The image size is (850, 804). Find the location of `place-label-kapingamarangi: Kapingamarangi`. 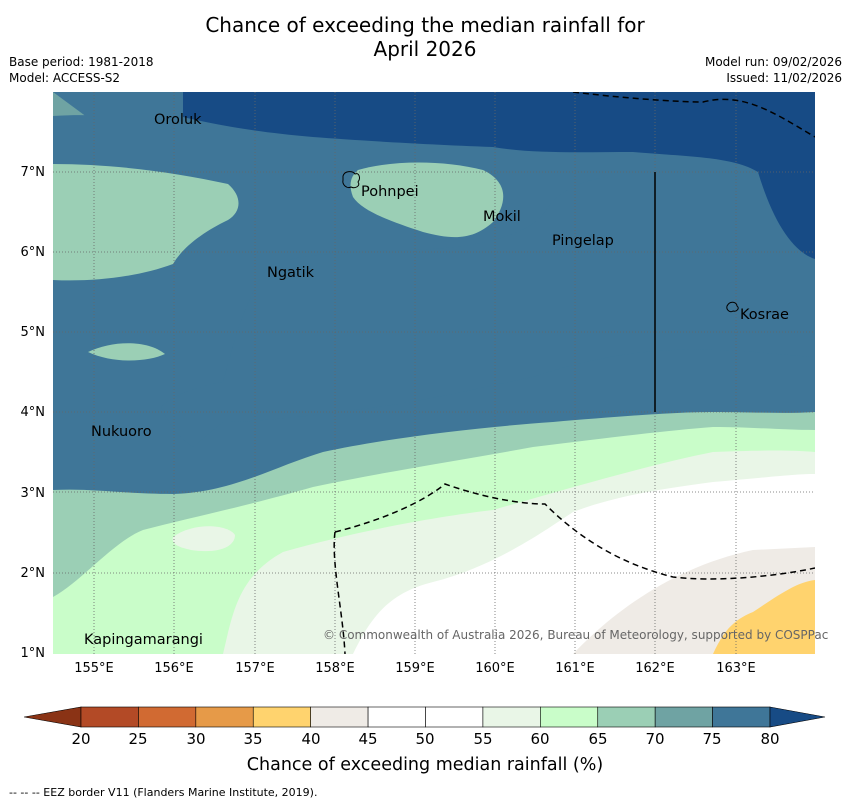

place-label-kapingamarangi: Kapingamarangi is located at coordinates (143, 640).